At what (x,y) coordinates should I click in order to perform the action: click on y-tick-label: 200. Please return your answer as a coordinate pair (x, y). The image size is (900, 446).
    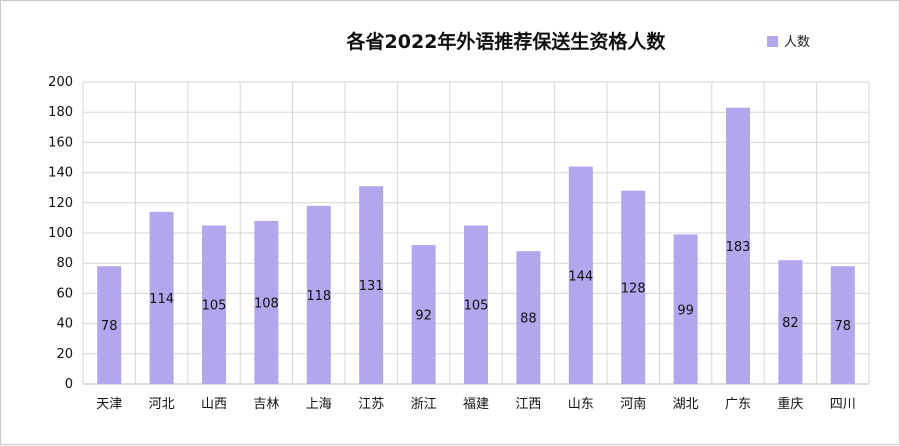
    Looking at the image, I should click on (60, 82).